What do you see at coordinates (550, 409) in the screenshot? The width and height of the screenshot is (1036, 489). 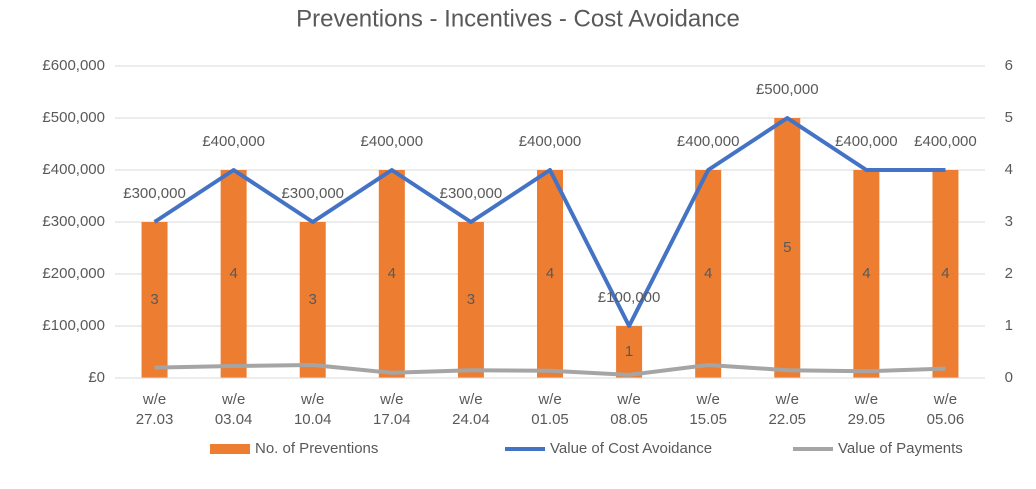 I see `x-tick-label: w/e 01.05` at bounding box center [550, 409].